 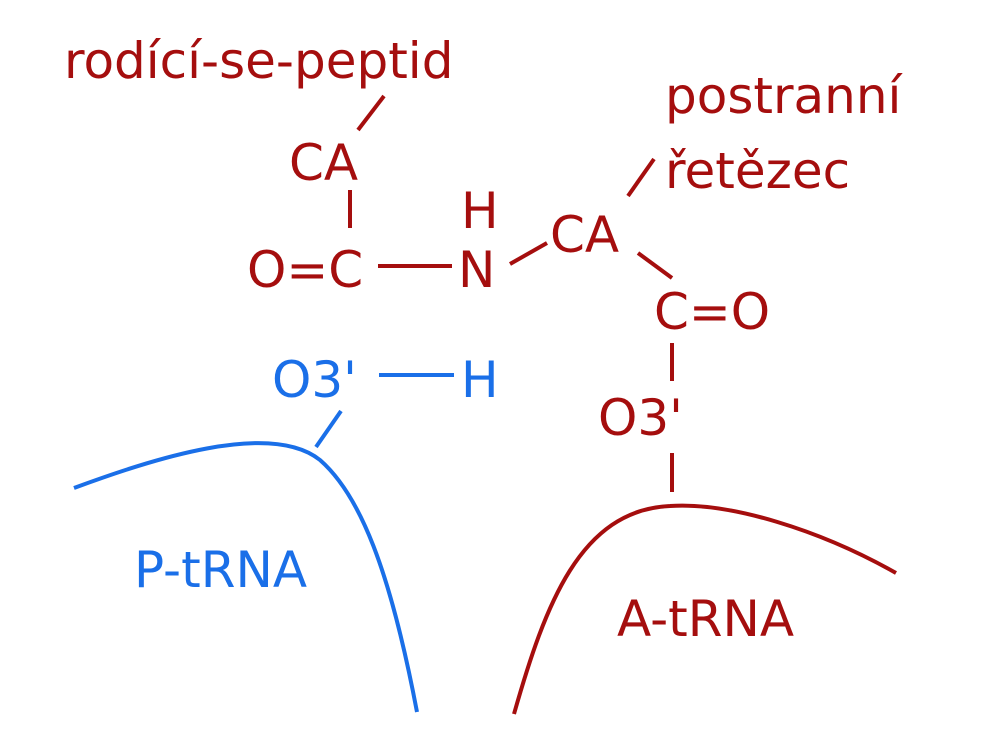 I want to click on a-trna-curve, so click(x=704, y=609).